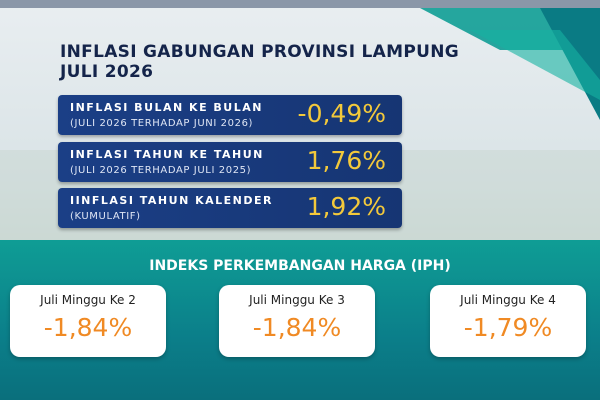 The width and height of the screenshot is (600, 400). What do you see at coordinates (341, 113) in the screenshot?
I see `indicator-value: -0,49%` at bounding box center [341, 113].